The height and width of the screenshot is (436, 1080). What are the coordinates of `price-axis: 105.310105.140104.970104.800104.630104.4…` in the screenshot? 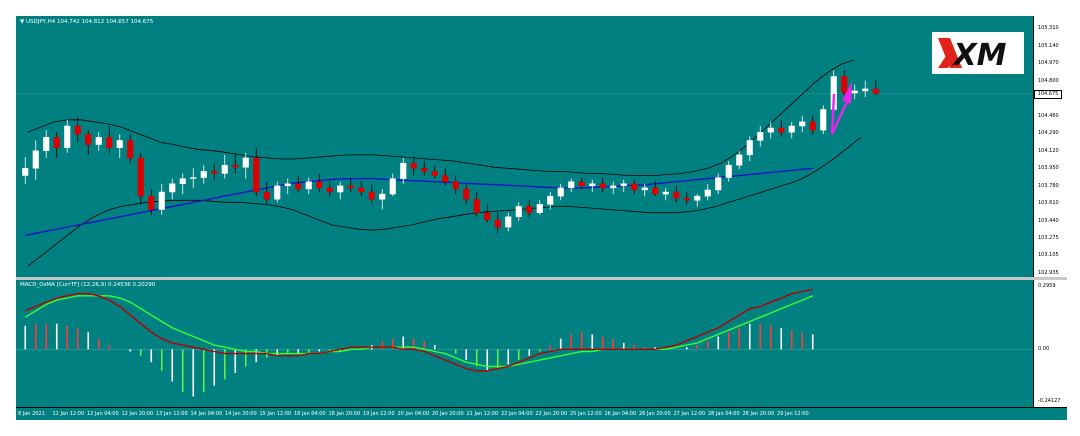 It's located at (1050, 146).